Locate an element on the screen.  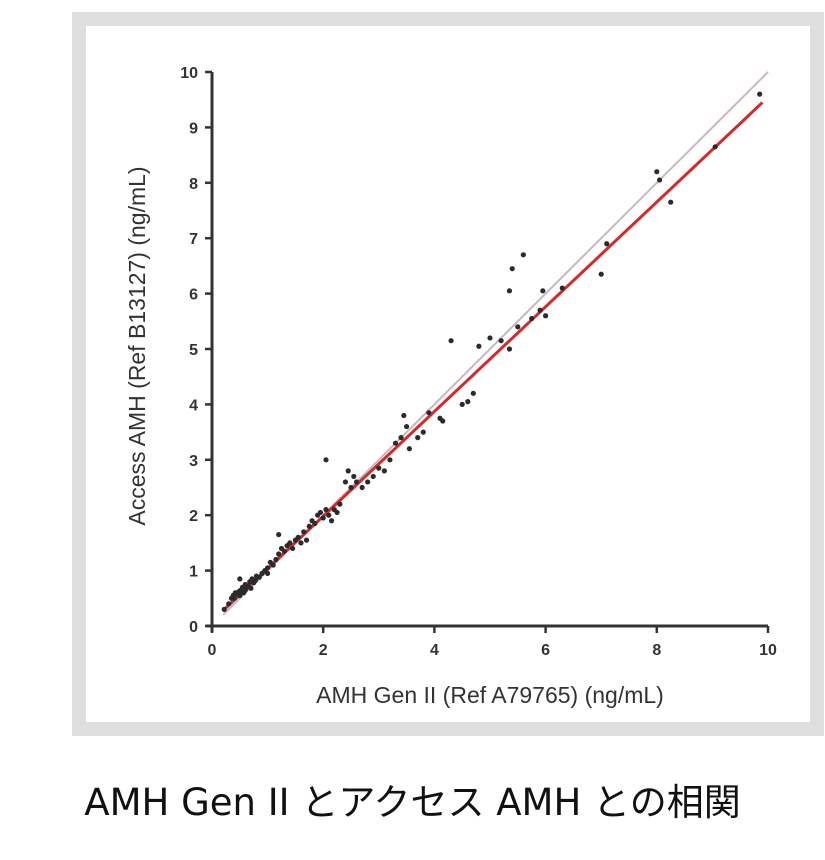
x-tick-label: 8 is located at coordinates (656, 650).